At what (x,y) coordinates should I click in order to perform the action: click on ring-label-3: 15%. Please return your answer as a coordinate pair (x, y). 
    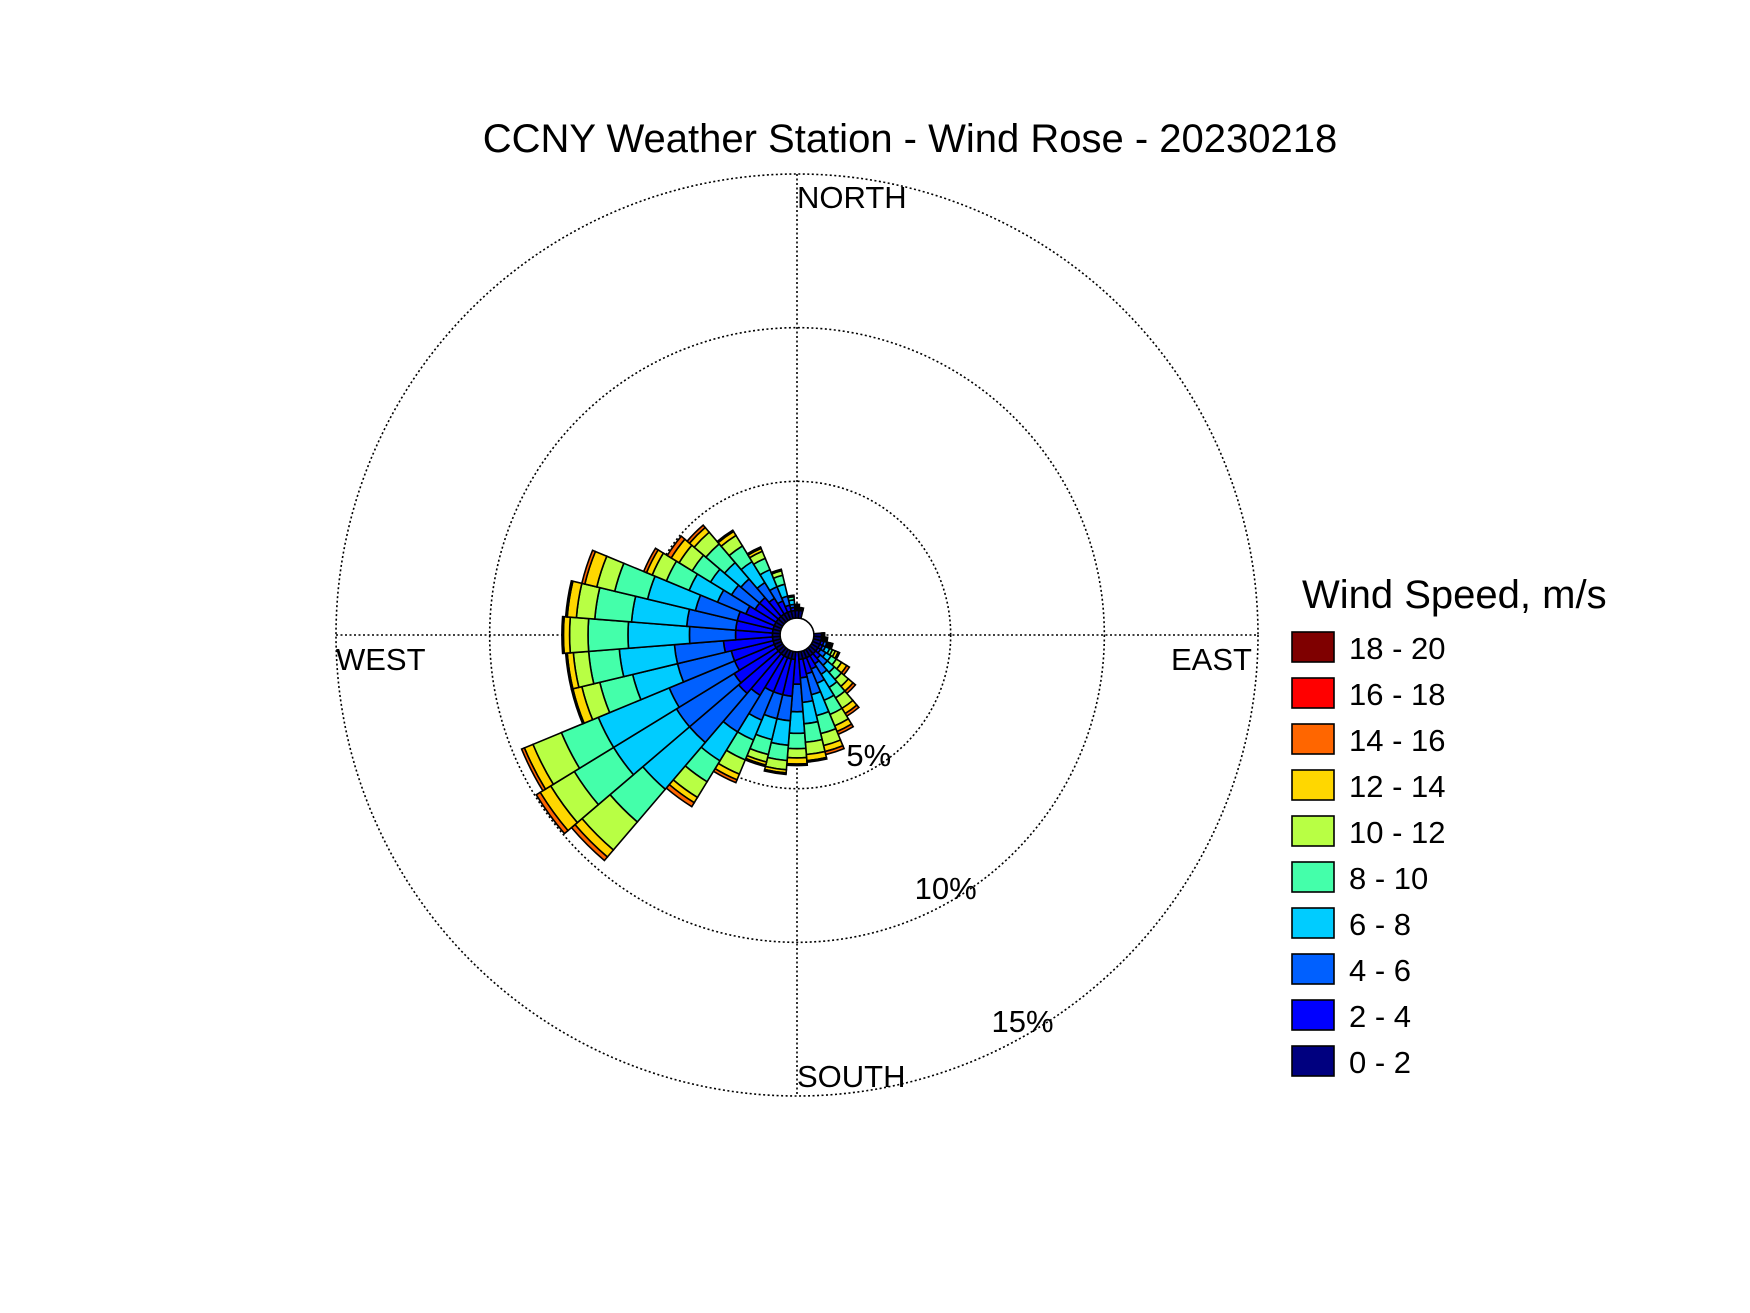
    Looking at the image, I should click on (1022, 1021).